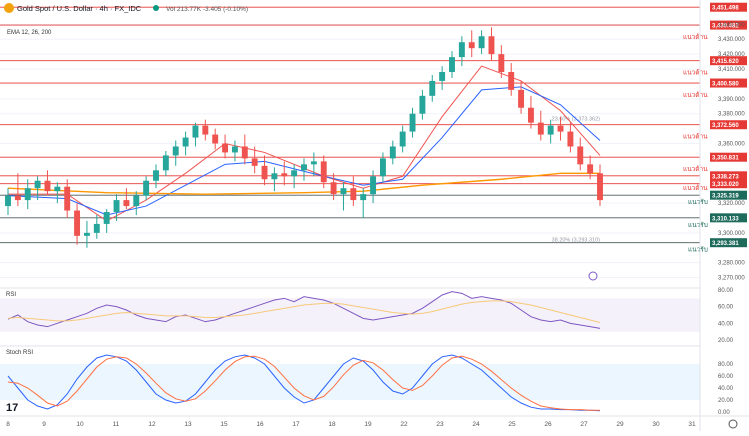 Image resolution: width=749 pixels, height=436 pixels. What do you see at coordinates (368, 424) in the screenshot?
I see `time-tick: 19` at bounding box center [368, 424].